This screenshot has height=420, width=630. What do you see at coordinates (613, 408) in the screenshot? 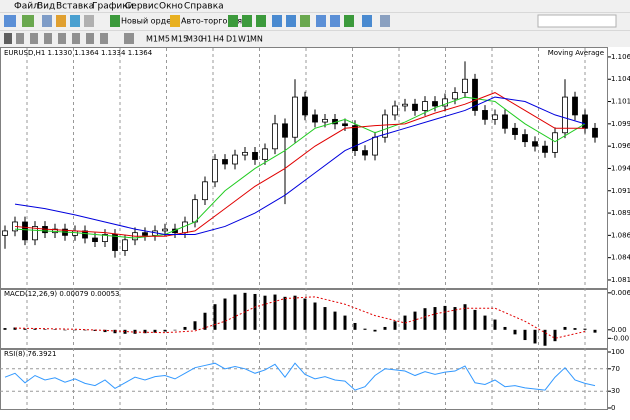
I see `y-tick-label: 0` at bounding box center [613, 408].